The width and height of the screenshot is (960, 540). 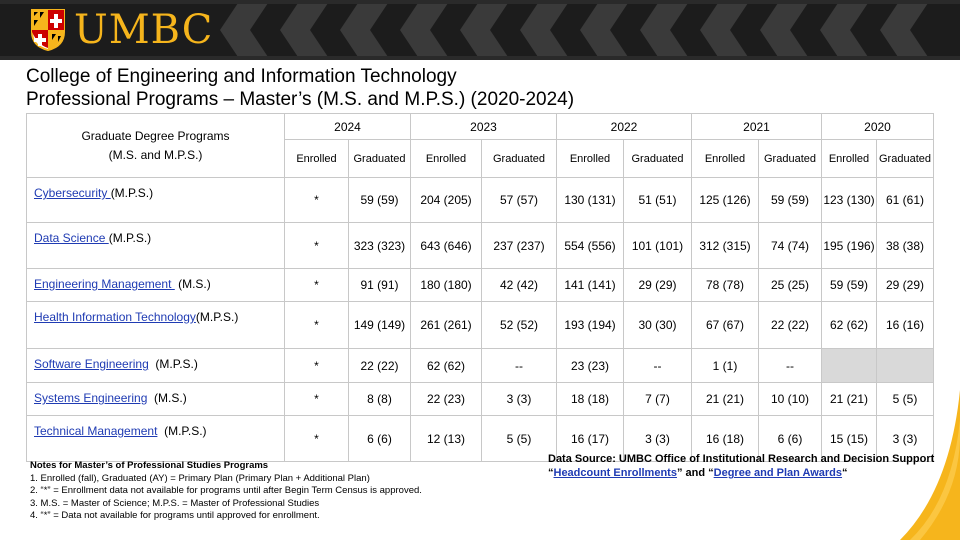 What do you see at coordinates (155, 245) in the screenshot?
I see `program-name-cell: Data Science (M.P.S.)` at bounding box center [155, 245].